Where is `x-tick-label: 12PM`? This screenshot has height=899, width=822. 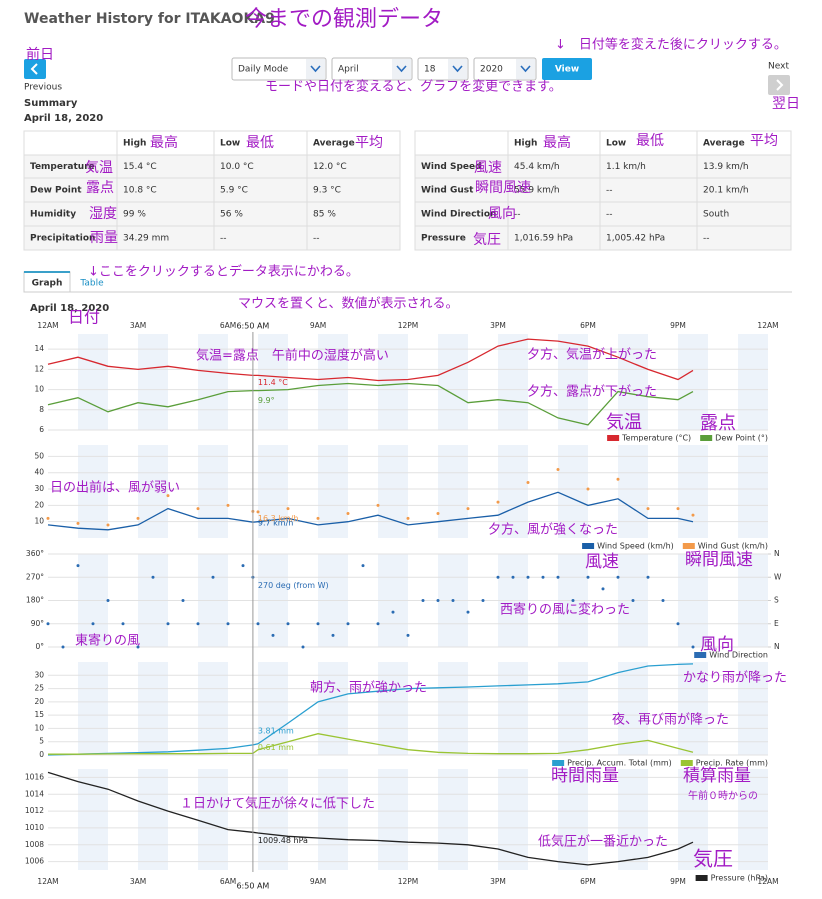
x-tick-label: 12PM is located at coordinates (408, 325).